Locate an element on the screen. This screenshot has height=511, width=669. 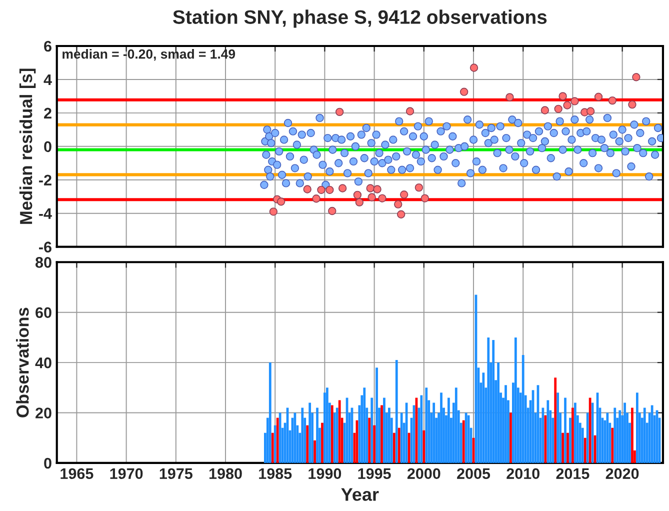
x-tick-label: 1995 is located at coordinates (374, 474).